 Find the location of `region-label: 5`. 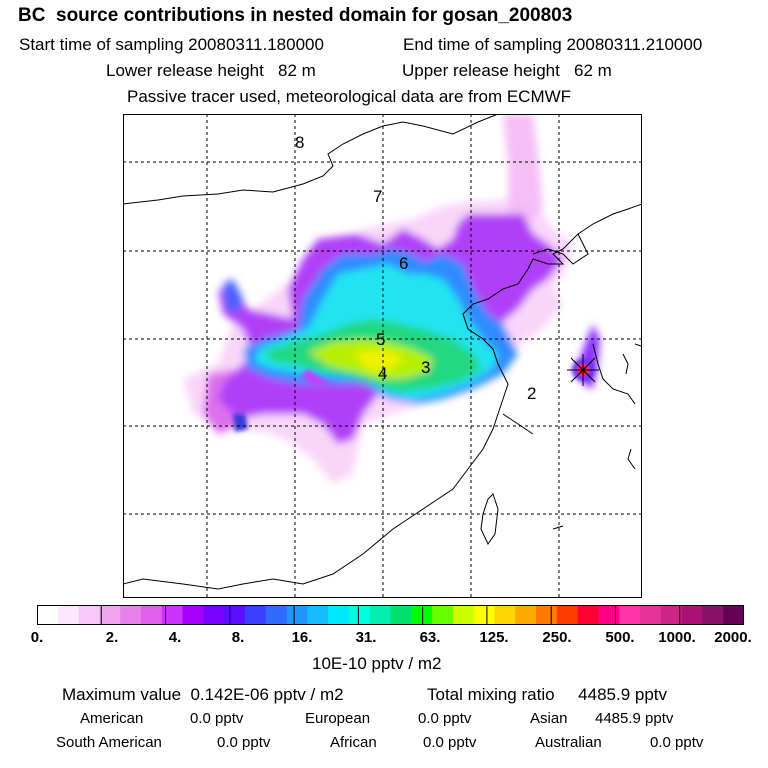

region-label: 5 is located at coordinates (380, 339).